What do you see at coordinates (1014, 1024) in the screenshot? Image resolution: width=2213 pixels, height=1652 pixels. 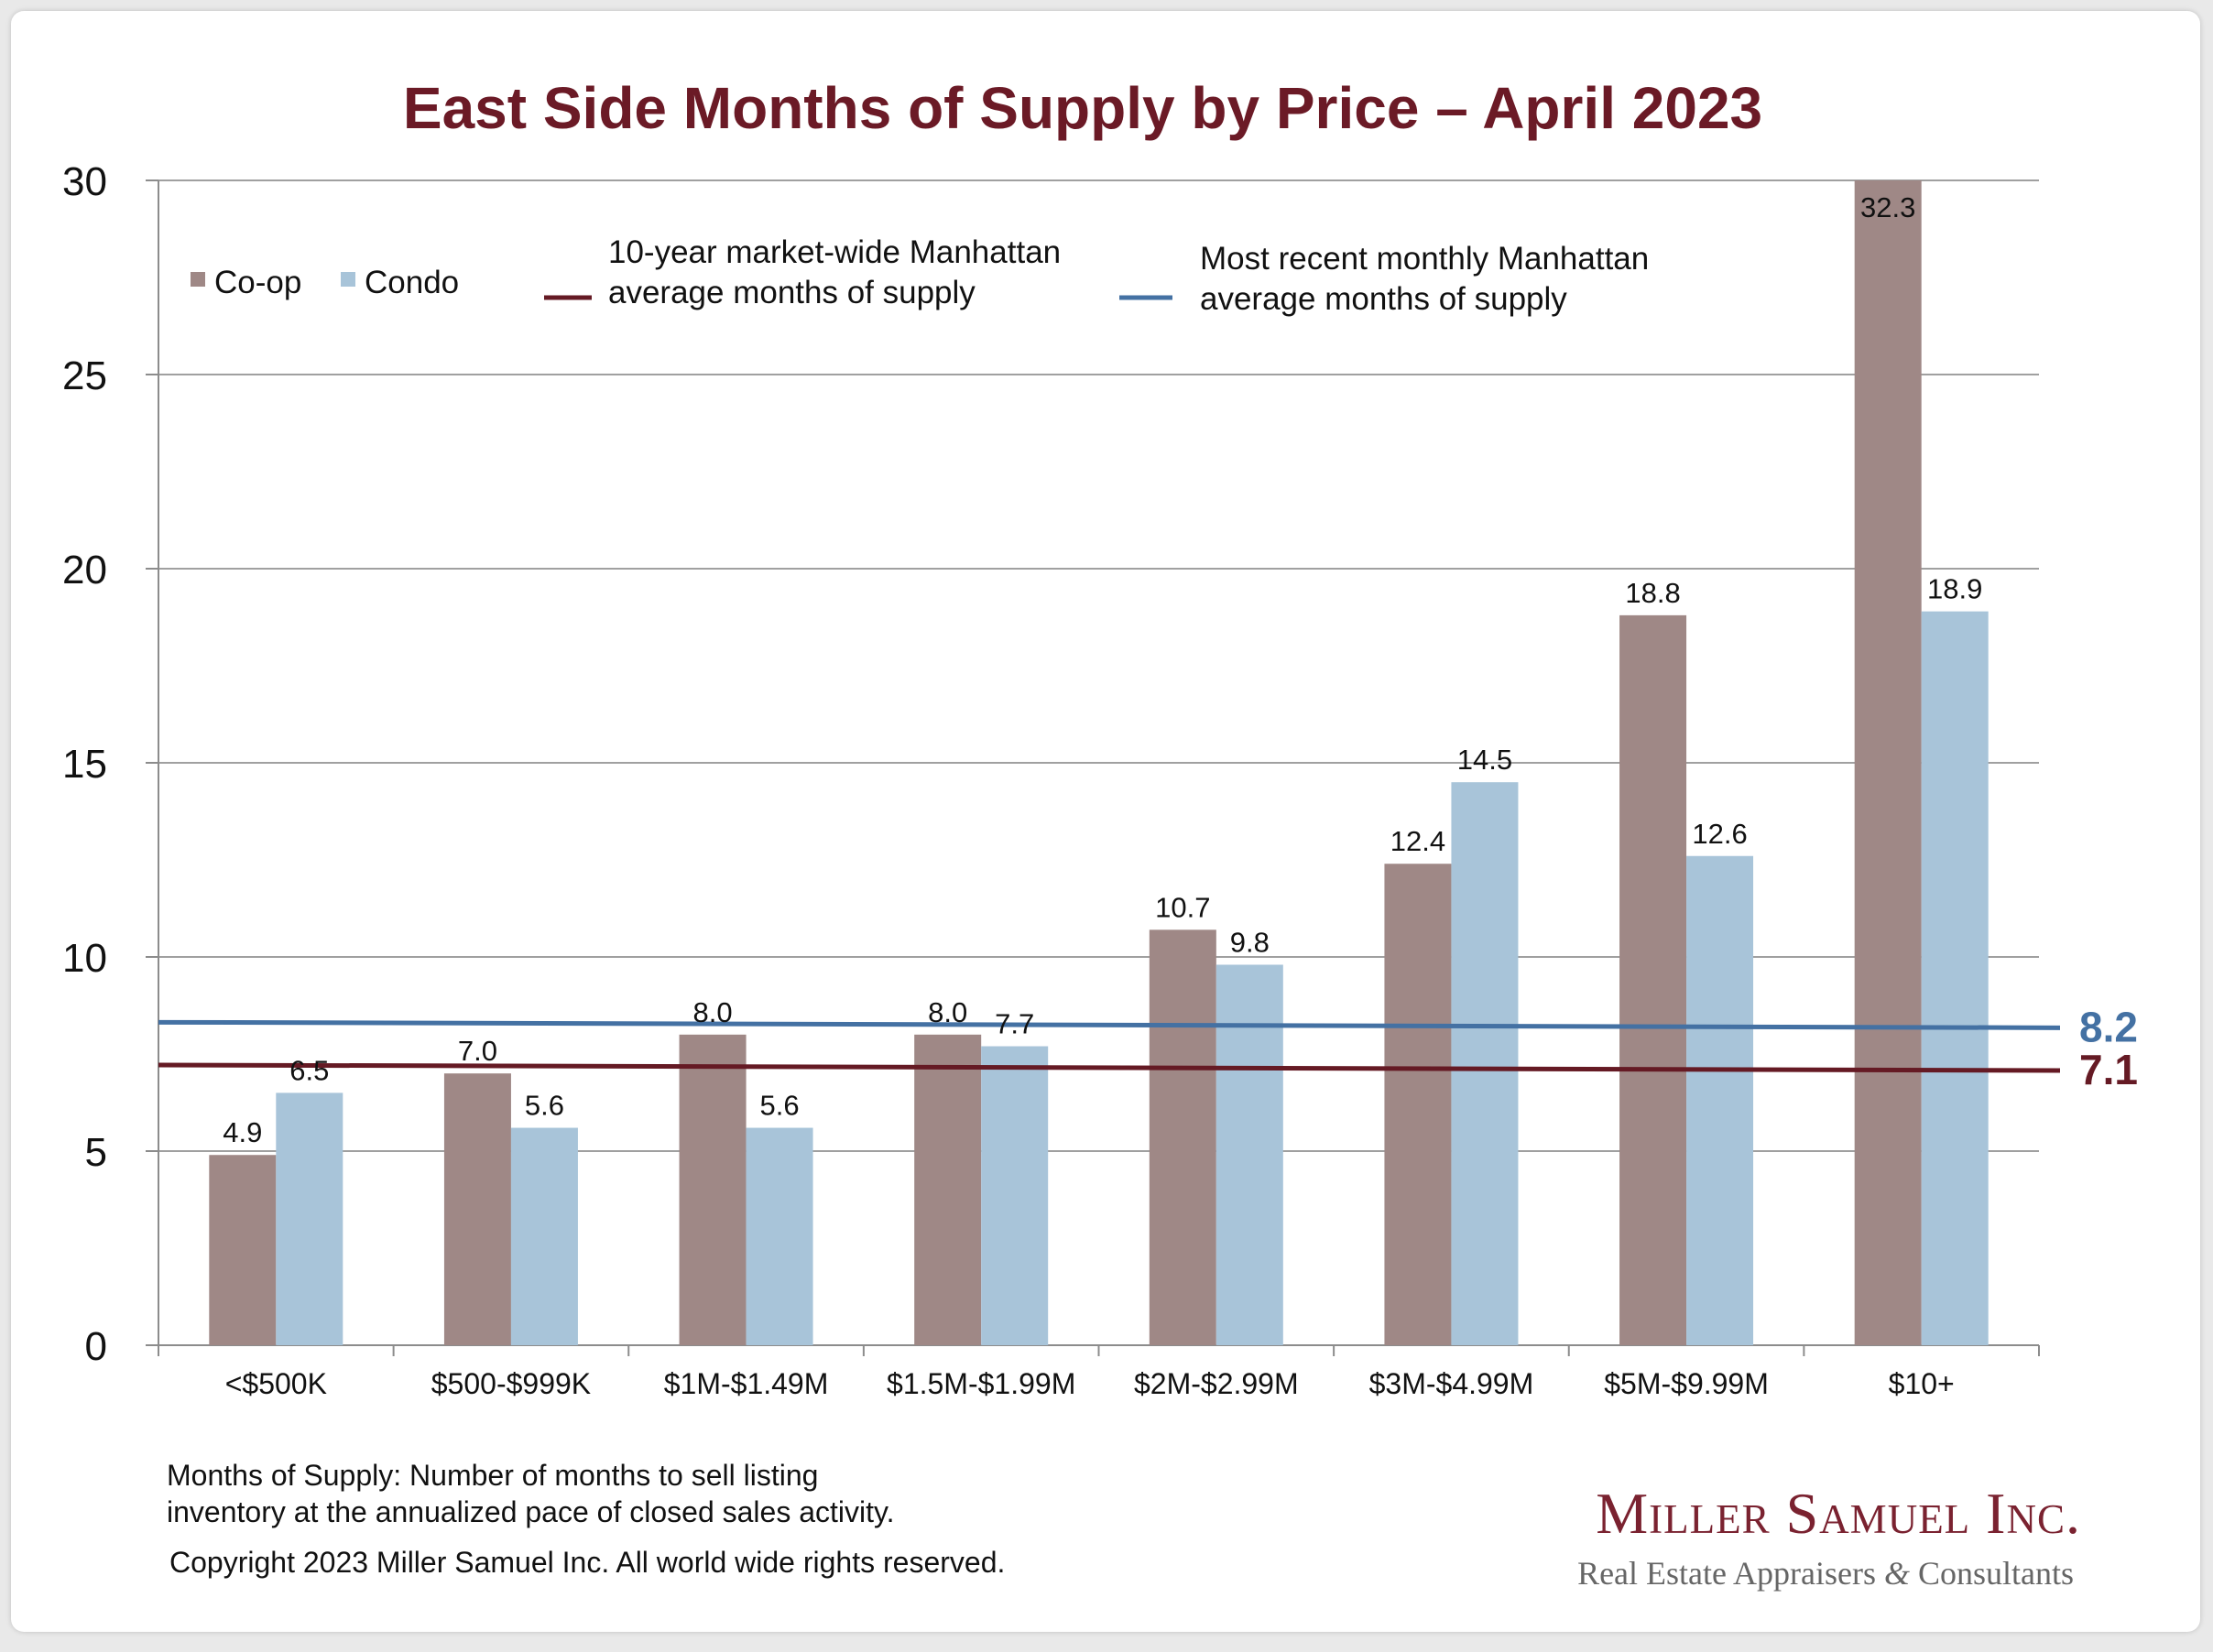 I see `data-label-condo: 7.7` at bounding box center [1014, 1024].